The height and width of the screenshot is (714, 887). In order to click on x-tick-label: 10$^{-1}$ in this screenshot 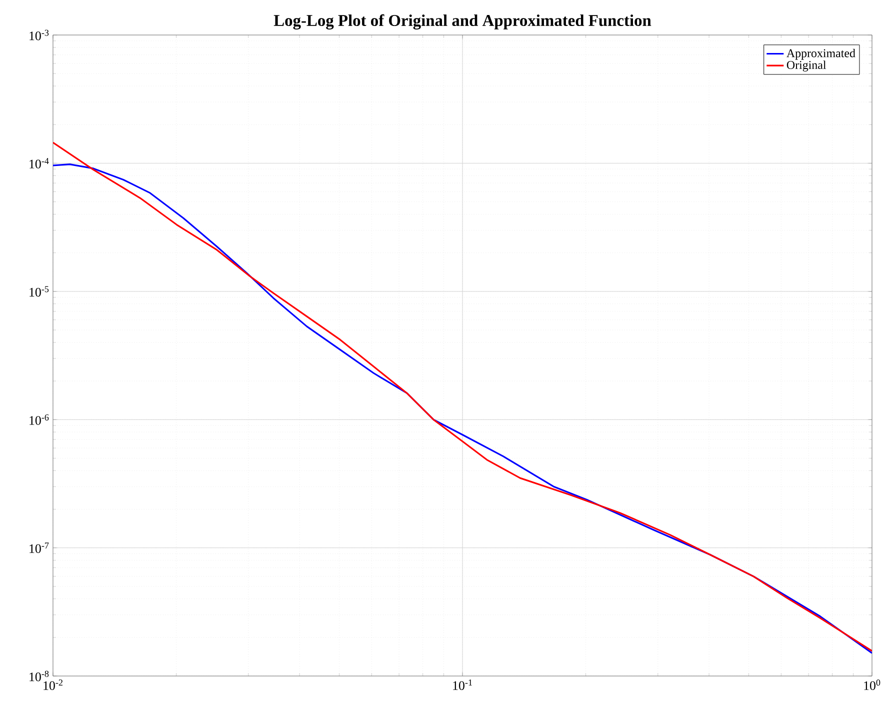, I will do `click(462, 685)`.